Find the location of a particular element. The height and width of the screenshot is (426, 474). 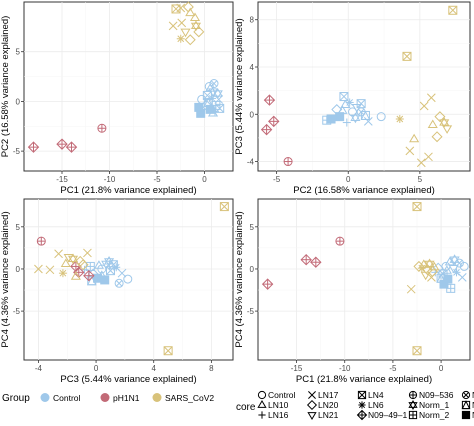

x-tick-label: -5 is located at coordinates (277, 179).